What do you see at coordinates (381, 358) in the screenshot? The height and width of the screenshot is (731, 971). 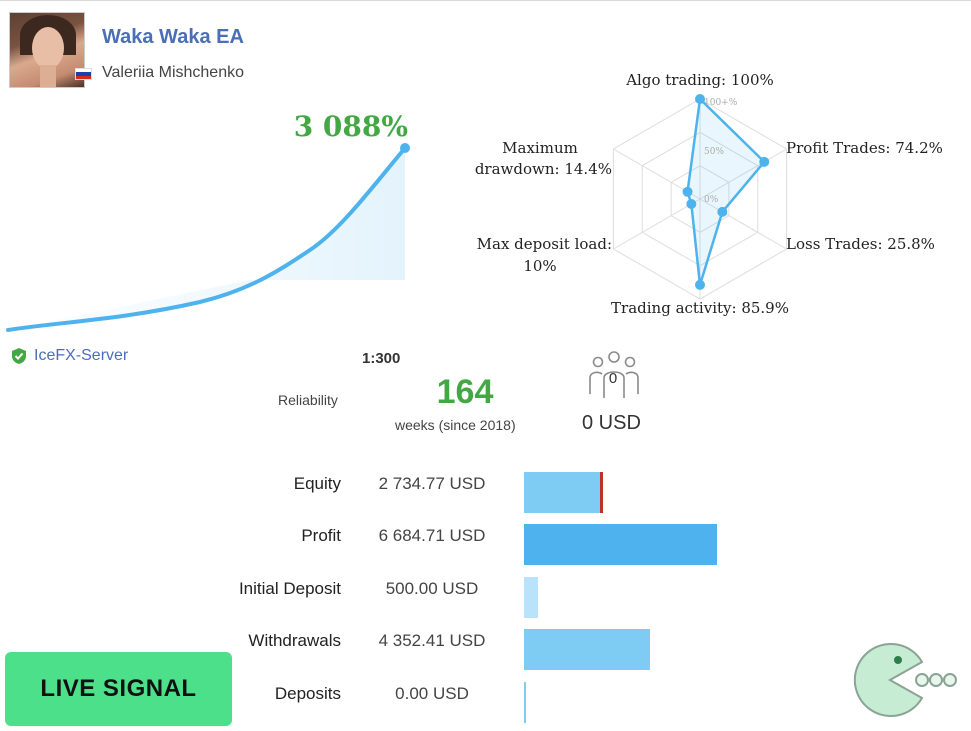 I see `leverage-value: 1:300` at bounding box center [381, 358].